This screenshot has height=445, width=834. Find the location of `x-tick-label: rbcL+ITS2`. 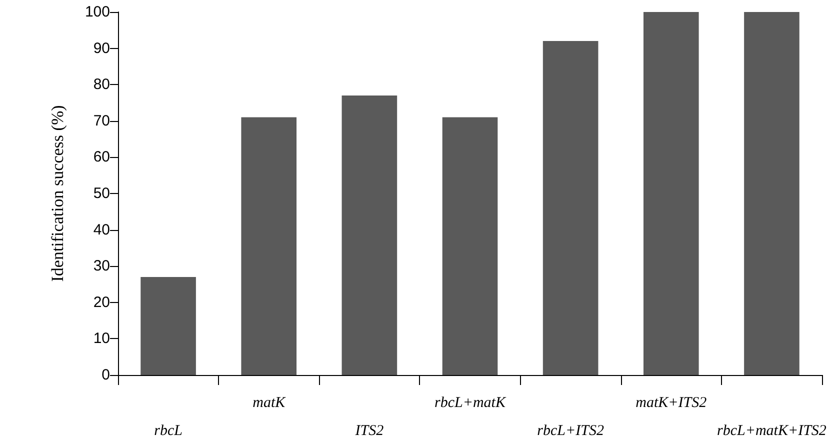

x-tick-label: rbcL+ITS2 is located at coordinates (570, 431).